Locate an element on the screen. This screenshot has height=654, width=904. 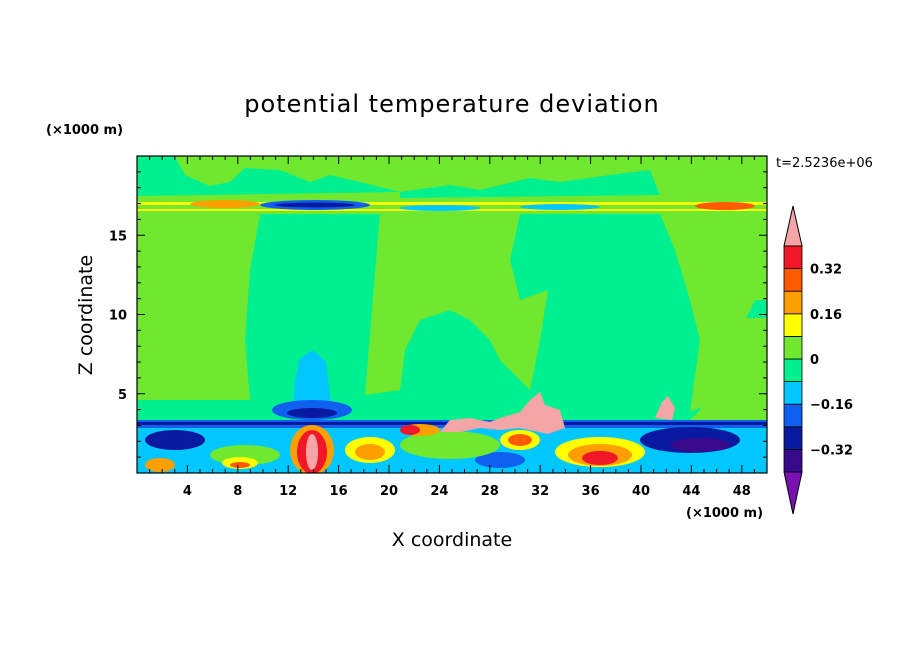
y-tick-label: 15 is located at coordinates (118, 236).